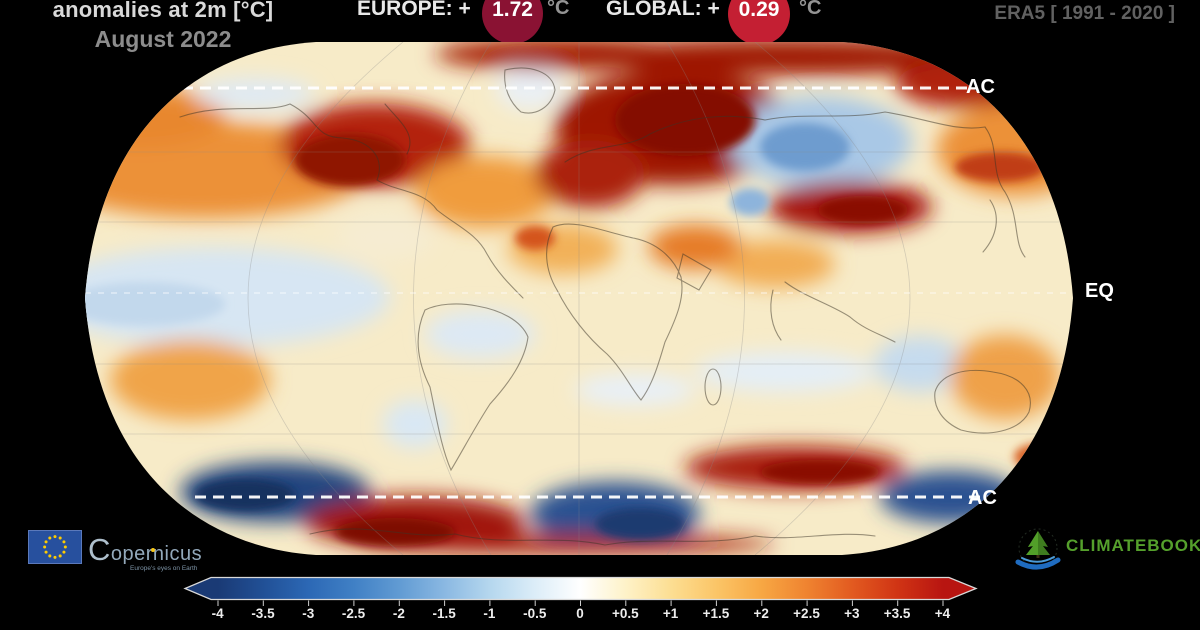  What do you see at coordinates (1099, 291) in the screenshot?
I see `equator-label: EQ` at bounding box center [1099, 291].